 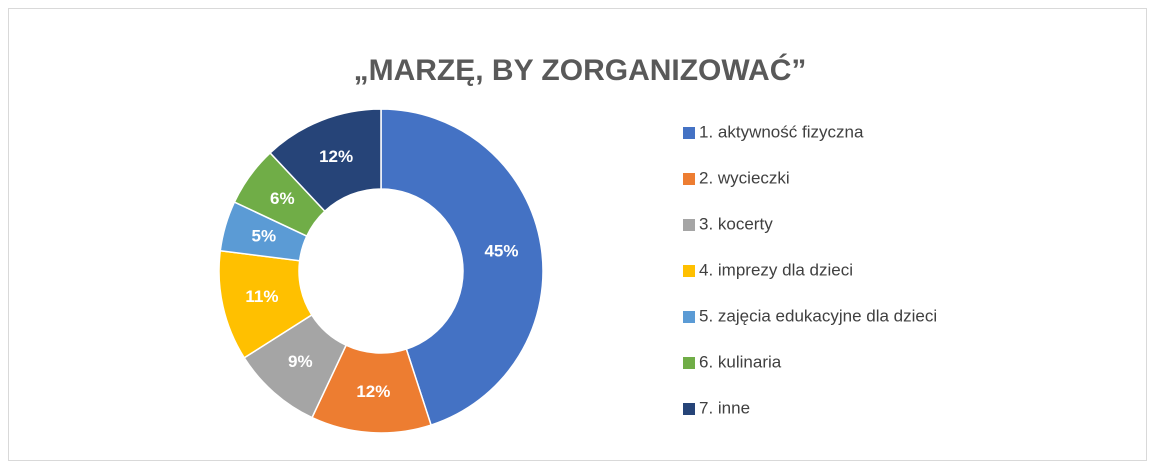 I want to click on legend-label: 7. inne, so click(x=724, y=407).